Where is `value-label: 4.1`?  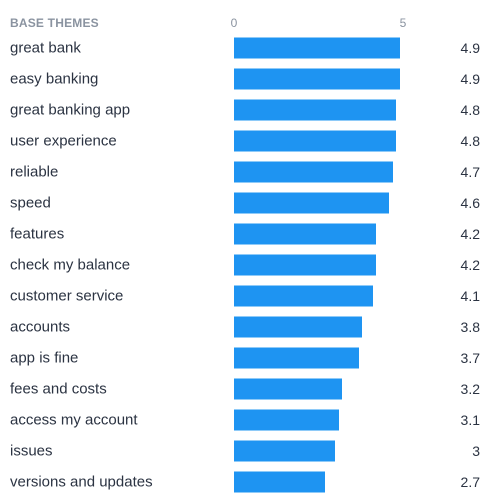
value-label: 4.1 is located at coordinates (470, 295).